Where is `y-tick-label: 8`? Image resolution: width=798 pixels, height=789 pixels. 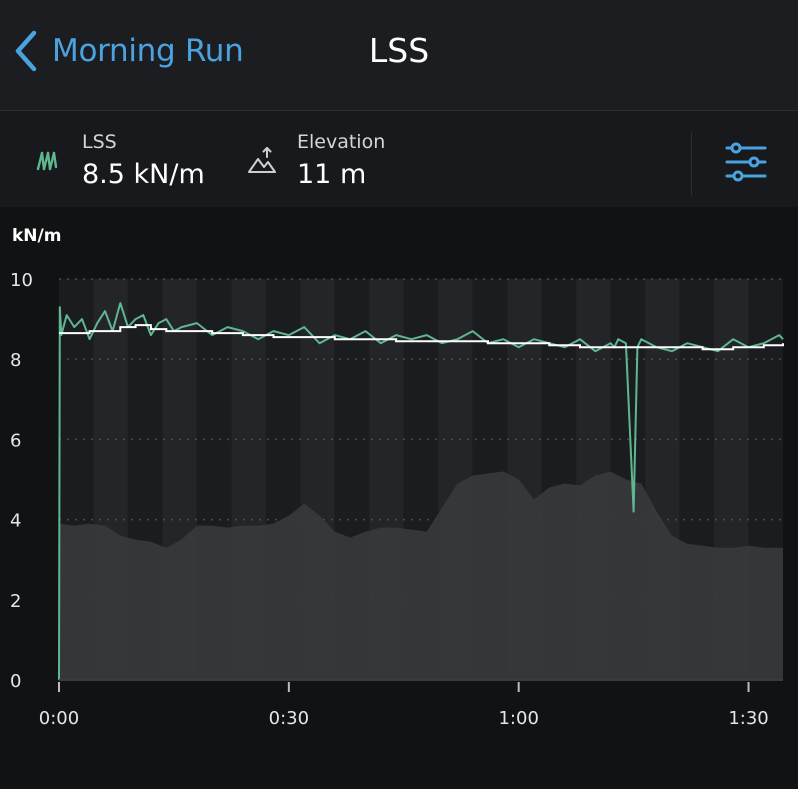
y-tick-label: 8 is located at coordinates (15, 360).